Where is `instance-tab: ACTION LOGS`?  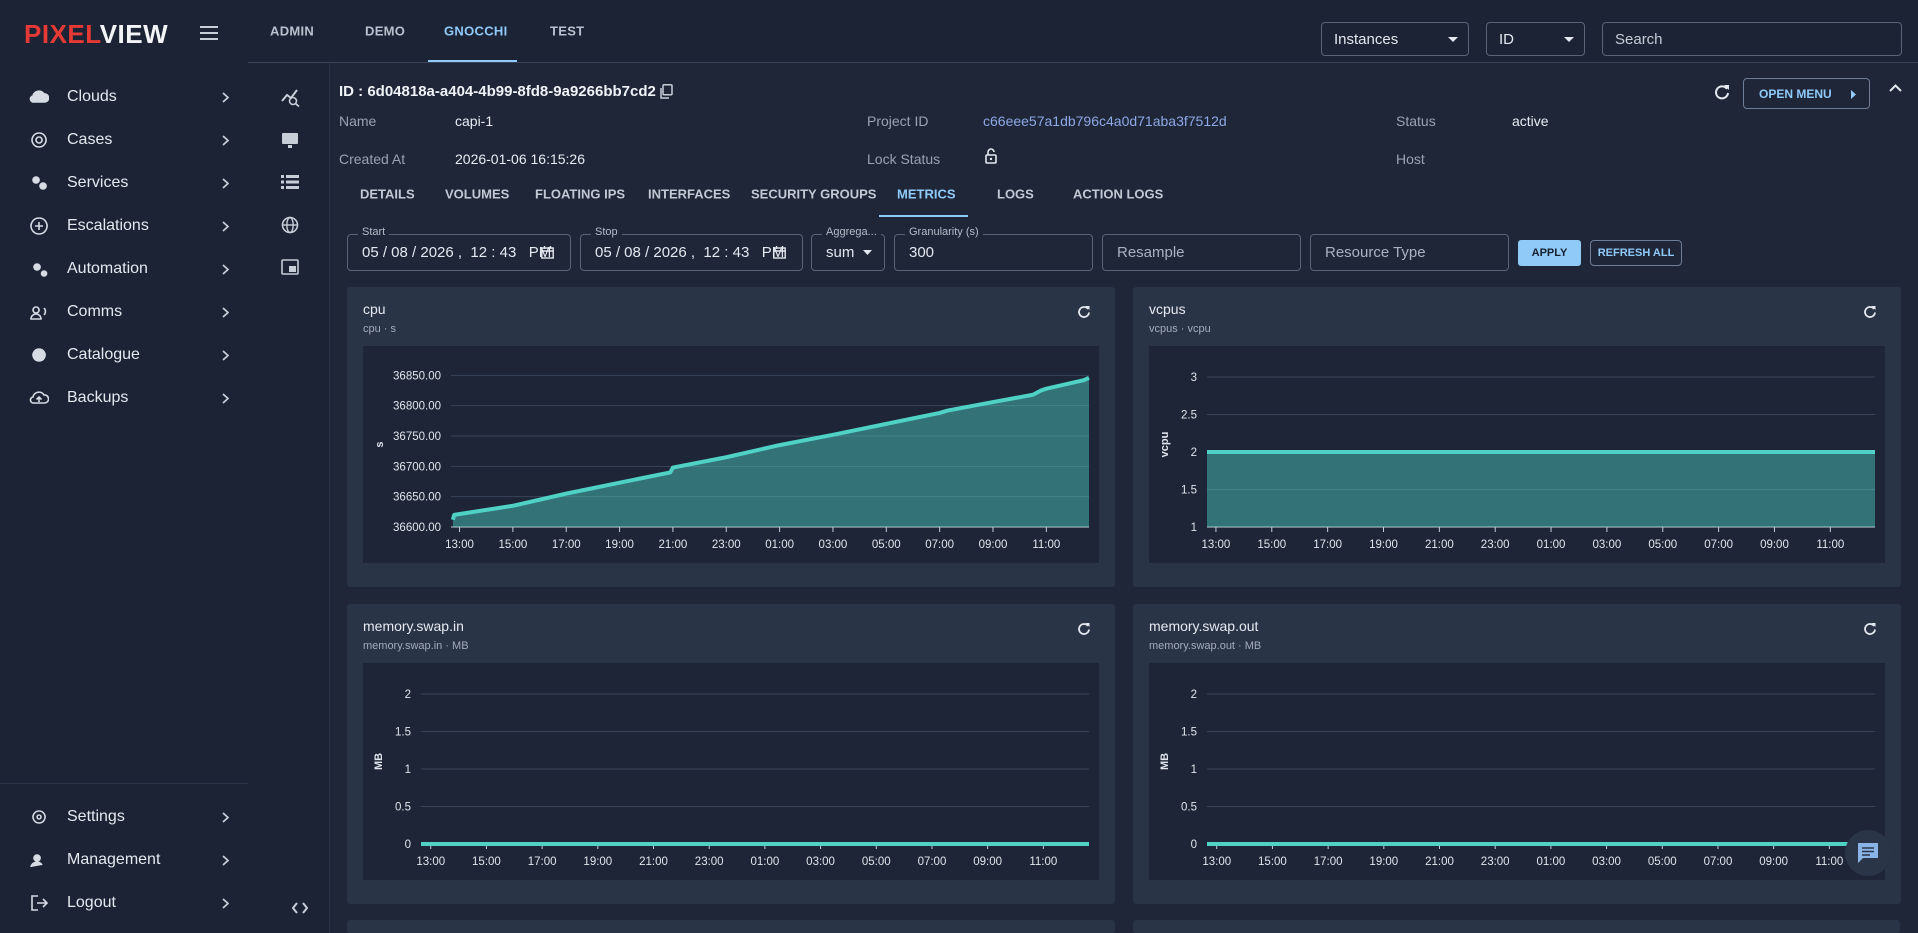
instance-tab: ACTION LOGS is located at coordinates (1118, 194).